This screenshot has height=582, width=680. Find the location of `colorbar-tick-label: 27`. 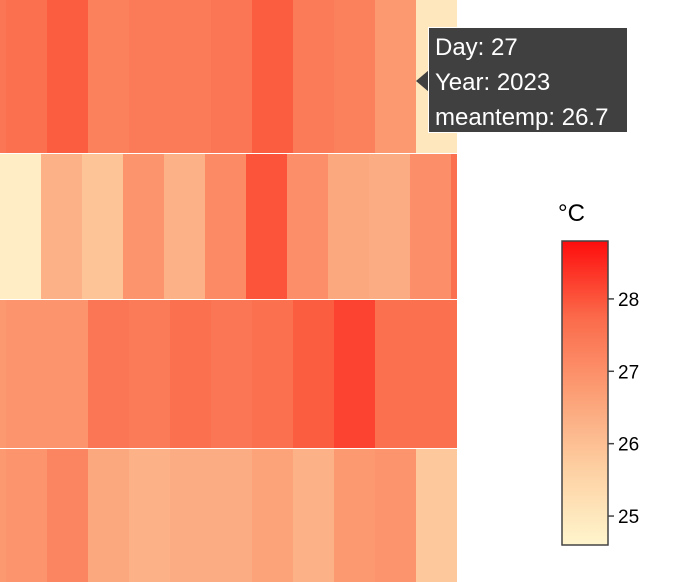

colorbar-tick-label: 27 is located at coordinates (628, 372).